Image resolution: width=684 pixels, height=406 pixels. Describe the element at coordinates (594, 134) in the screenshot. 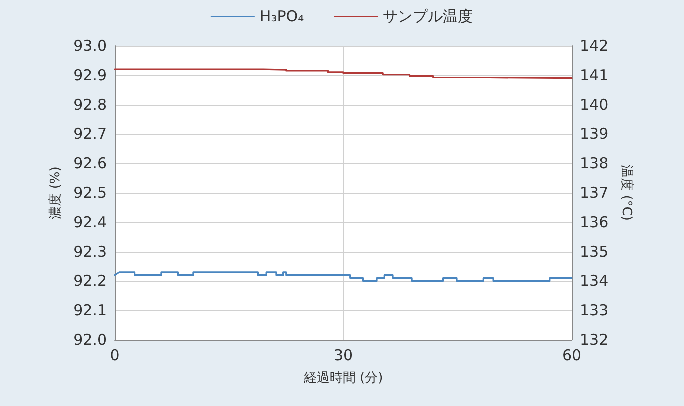

I see `y2-tick-label: 139` at that location.